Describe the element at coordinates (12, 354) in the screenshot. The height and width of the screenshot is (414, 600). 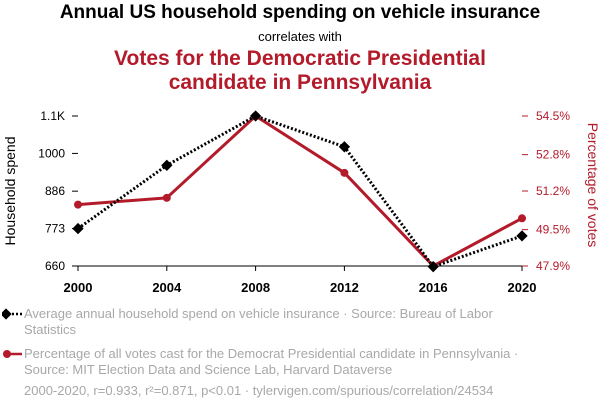
I see `legend-marker-votes-icon` at that location.